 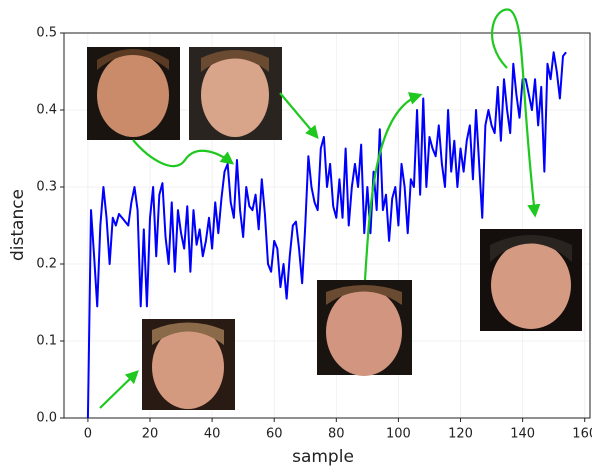 What do you see at coordinates (460, 434) in the screenshot?
I see `x-tick-label: 120` at bounding box center [460, 434].